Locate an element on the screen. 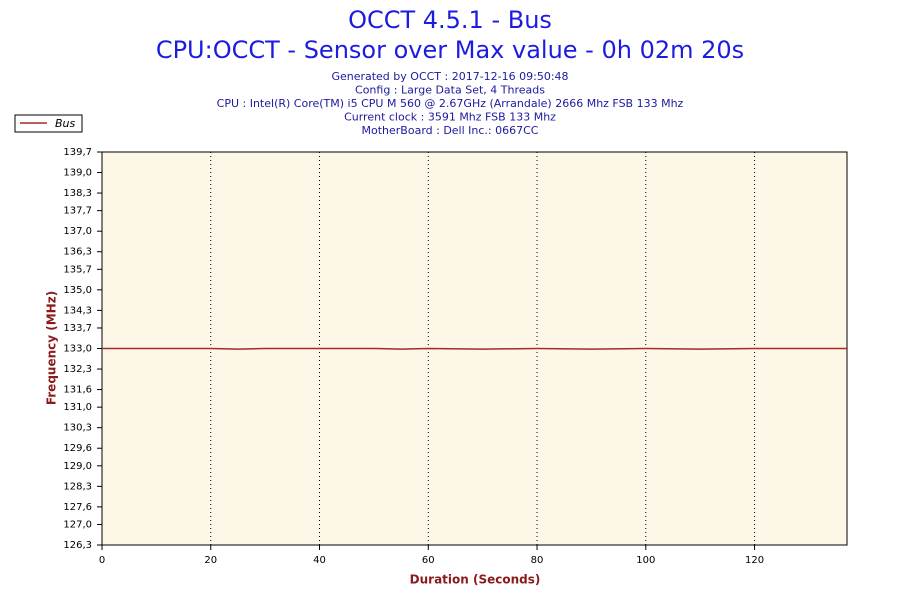 The image size is (900, 600). x-axis-label: Duration (Seconds) is located at coordinates (475, 580).